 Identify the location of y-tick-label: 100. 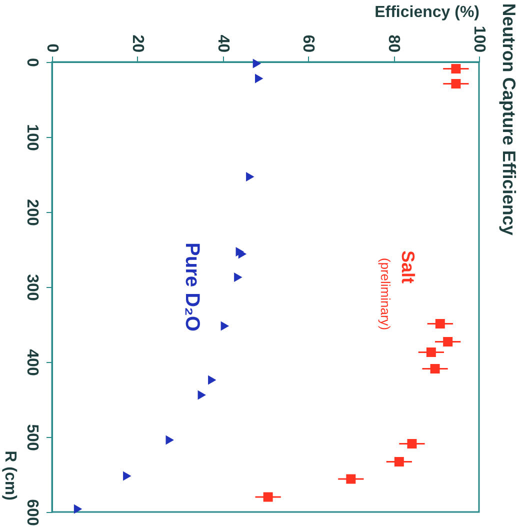
(32, 137).